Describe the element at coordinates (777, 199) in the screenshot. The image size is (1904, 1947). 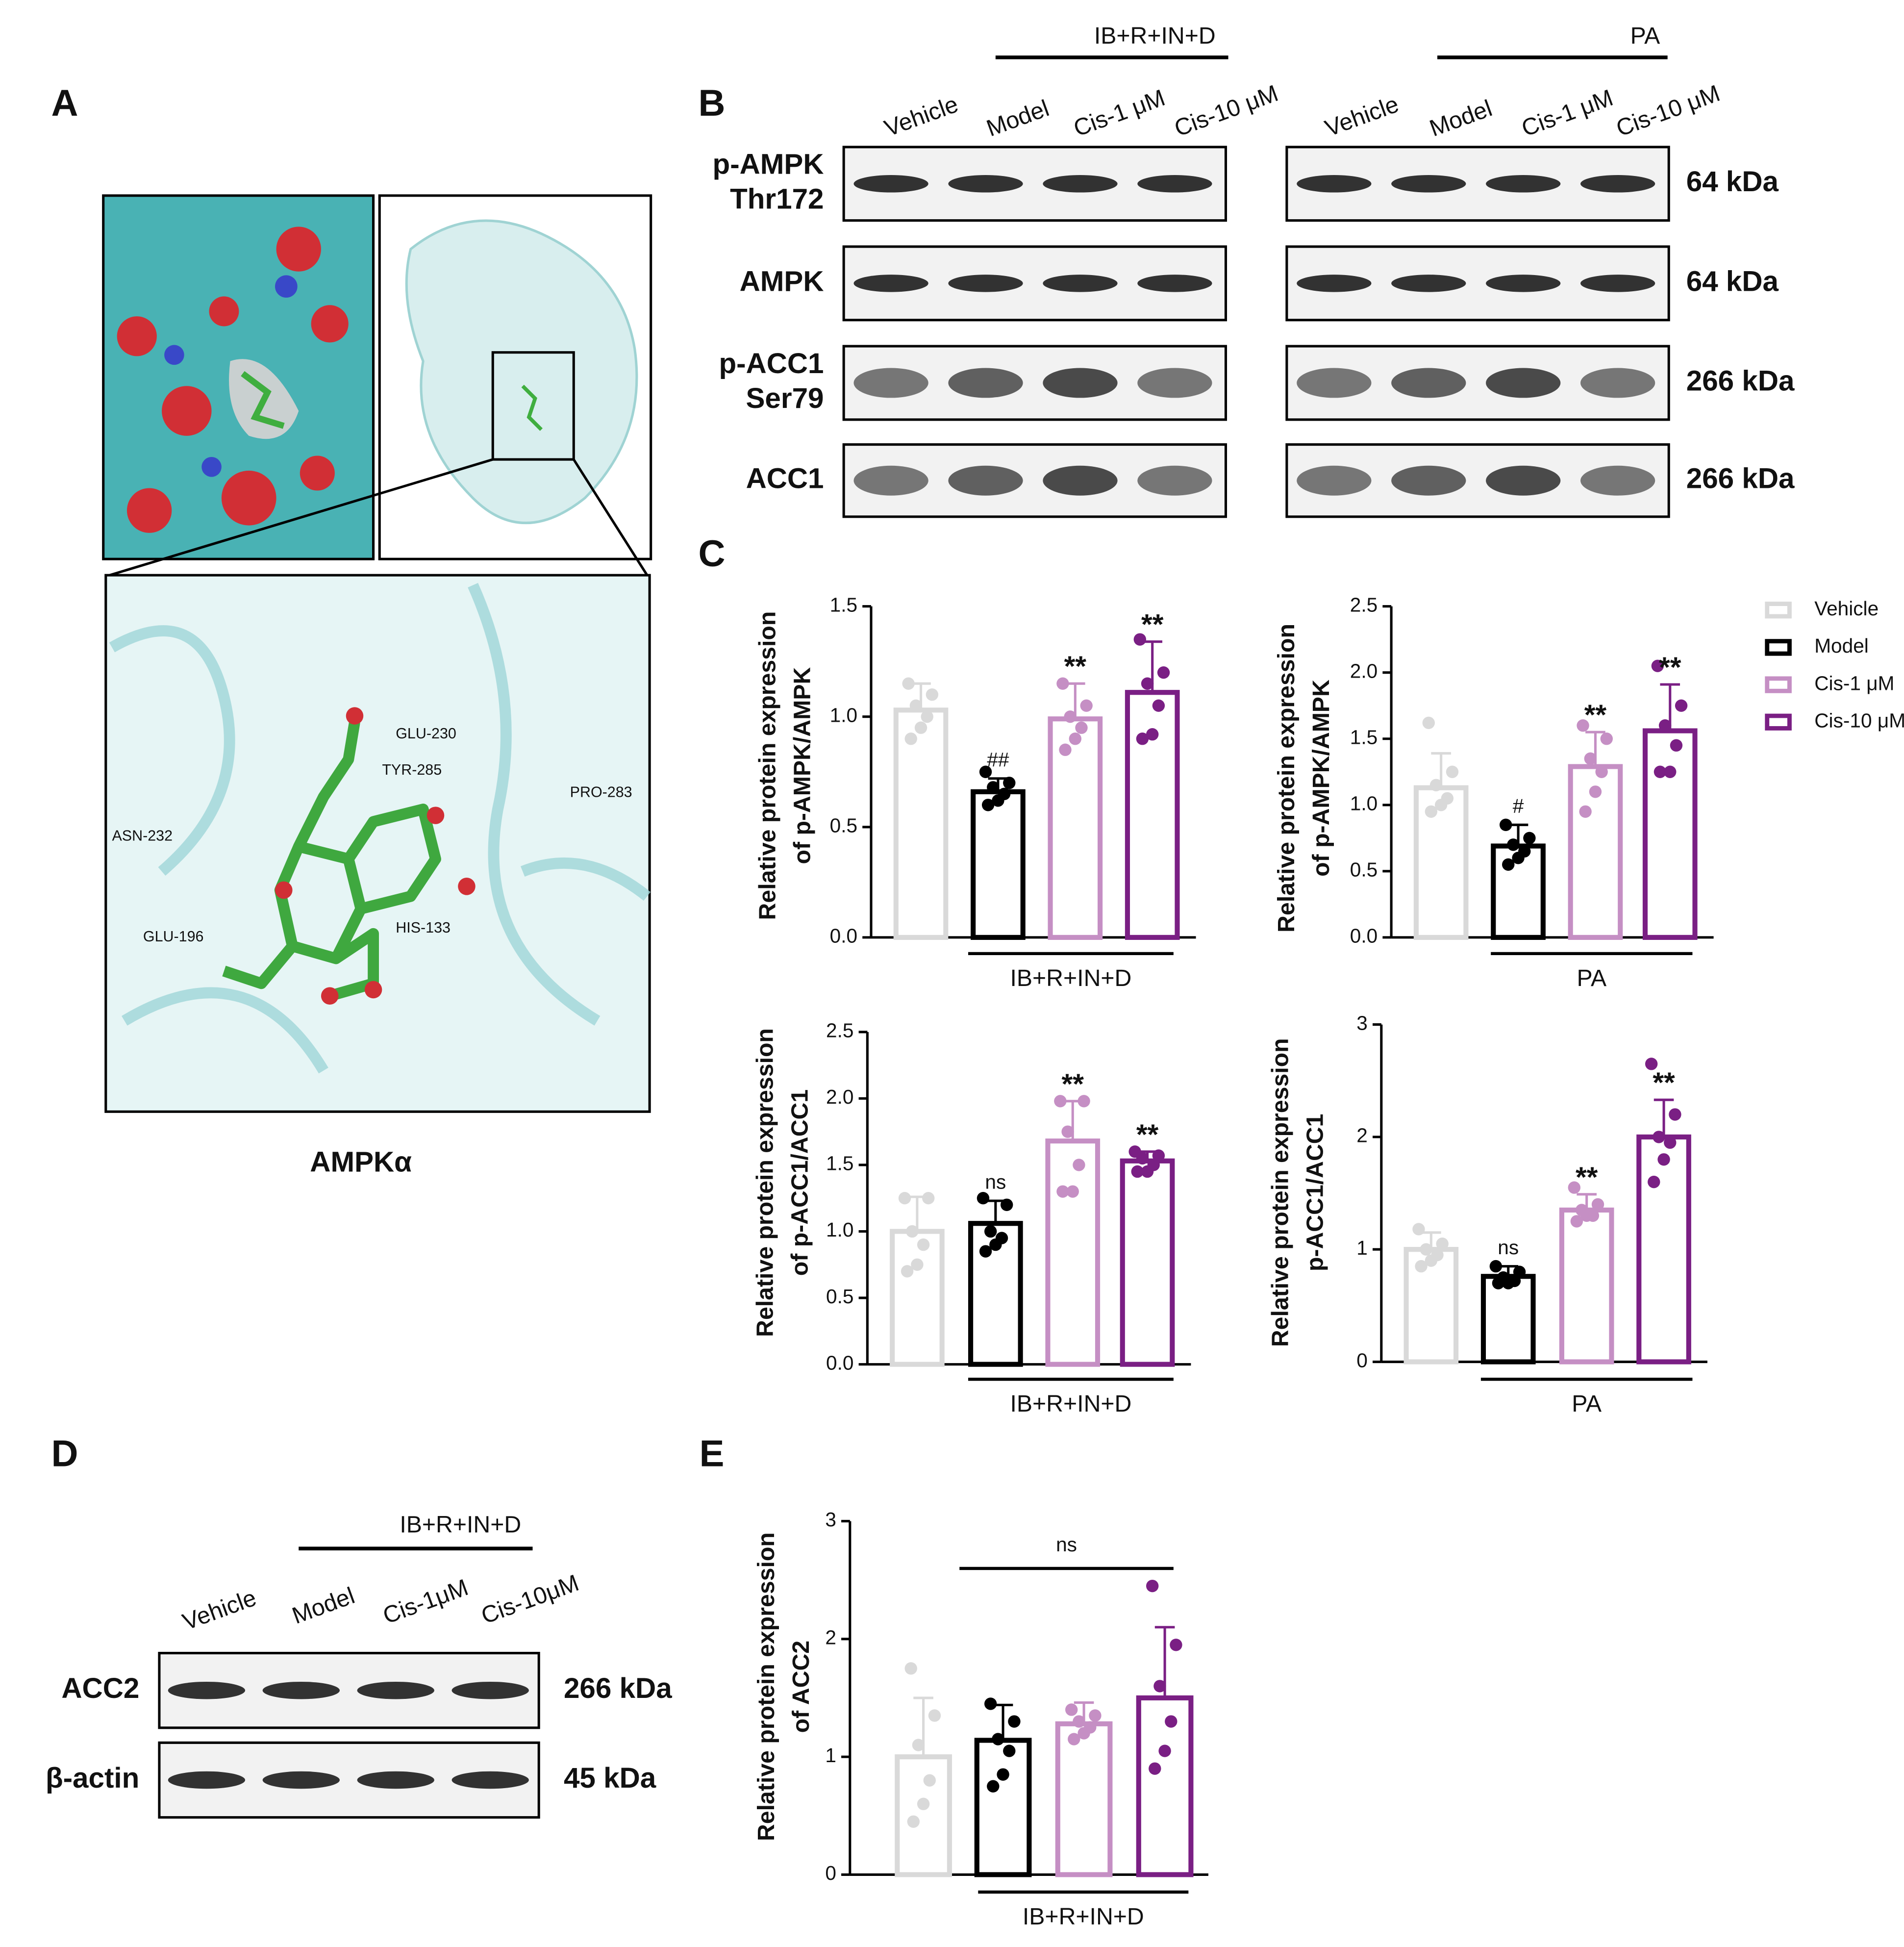
I see `row-label: Thr172` at that location.